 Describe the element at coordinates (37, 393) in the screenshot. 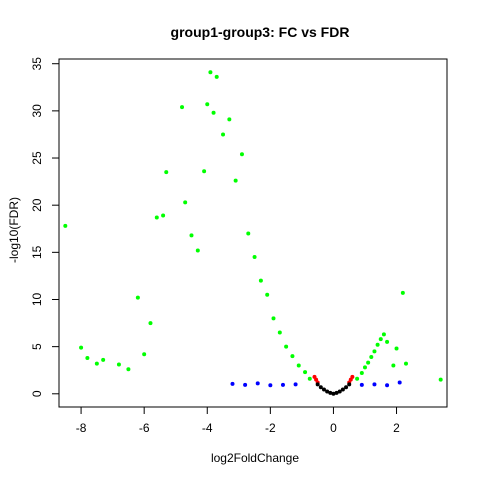

I see `y-tick-label-0: 0` at that location.